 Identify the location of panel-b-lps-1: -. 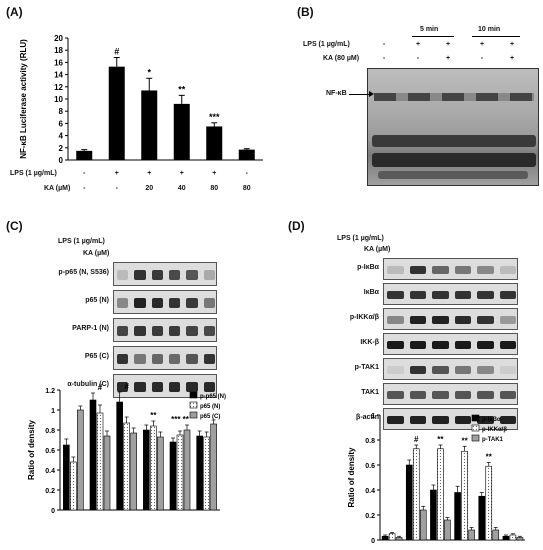
(384, 44).